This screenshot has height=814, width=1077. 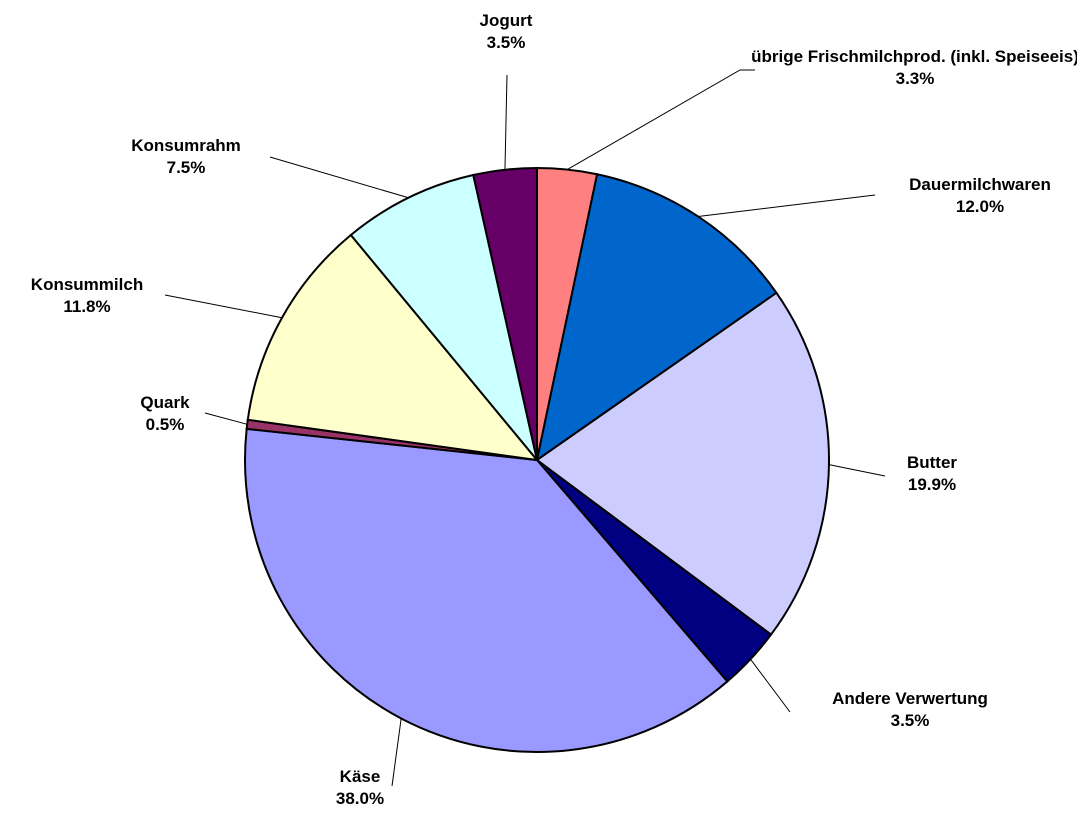 I want to click on slice-label: Quark 0.5%, so click(x=165, y=414).